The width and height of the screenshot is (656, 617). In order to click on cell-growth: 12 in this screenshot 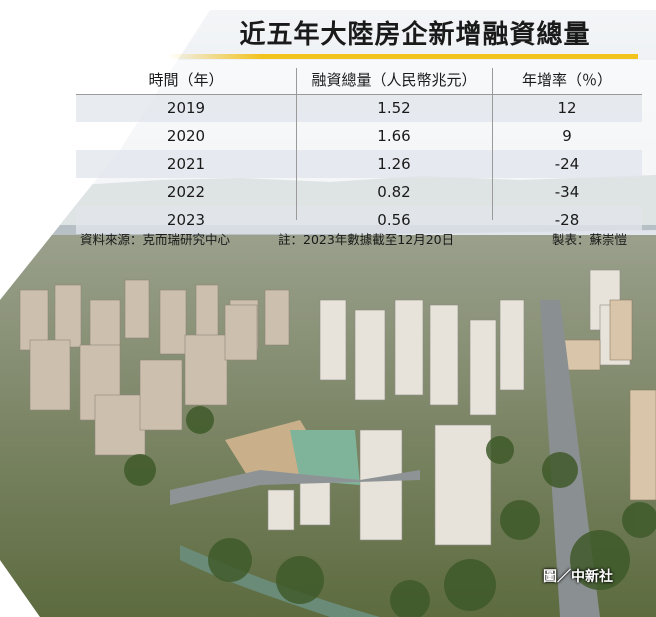, I will do `click(567, 108)`.